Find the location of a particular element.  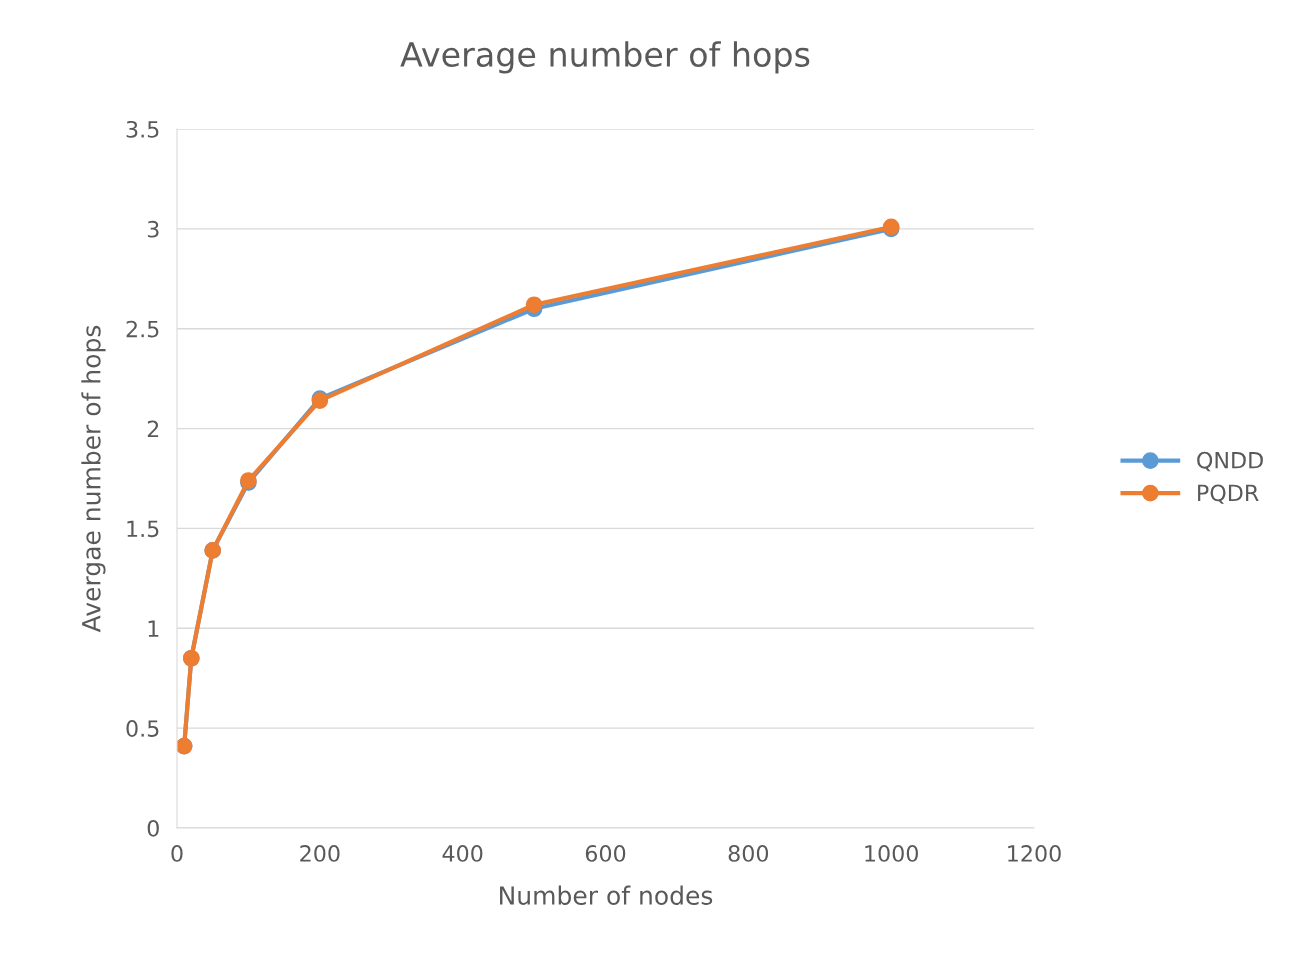

y-tick-label: 3 is located at coordinates (153, 229).